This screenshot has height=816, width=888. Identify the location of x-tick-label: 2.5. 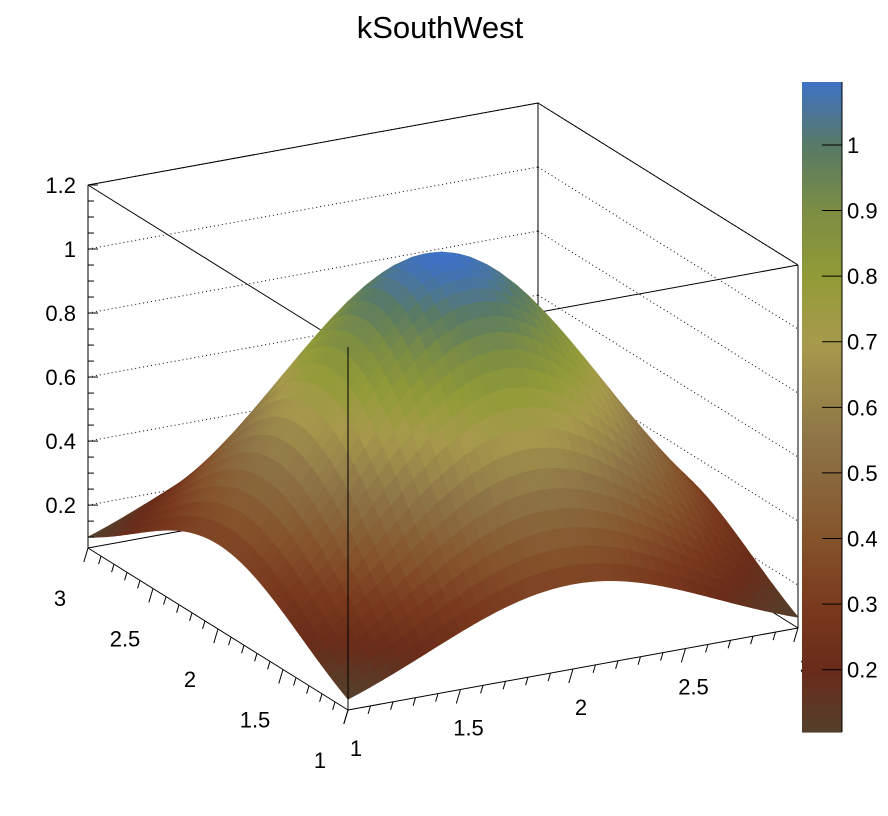
(693, 687).